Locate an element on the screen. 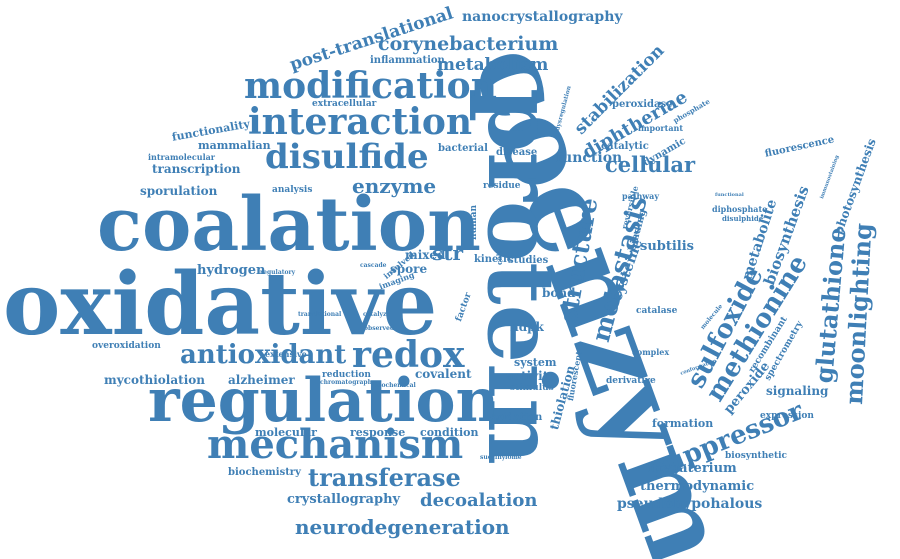 Image resolution: width=900 pixels, height=559 pixels. word-system: system is located at coordinates (535, 362).